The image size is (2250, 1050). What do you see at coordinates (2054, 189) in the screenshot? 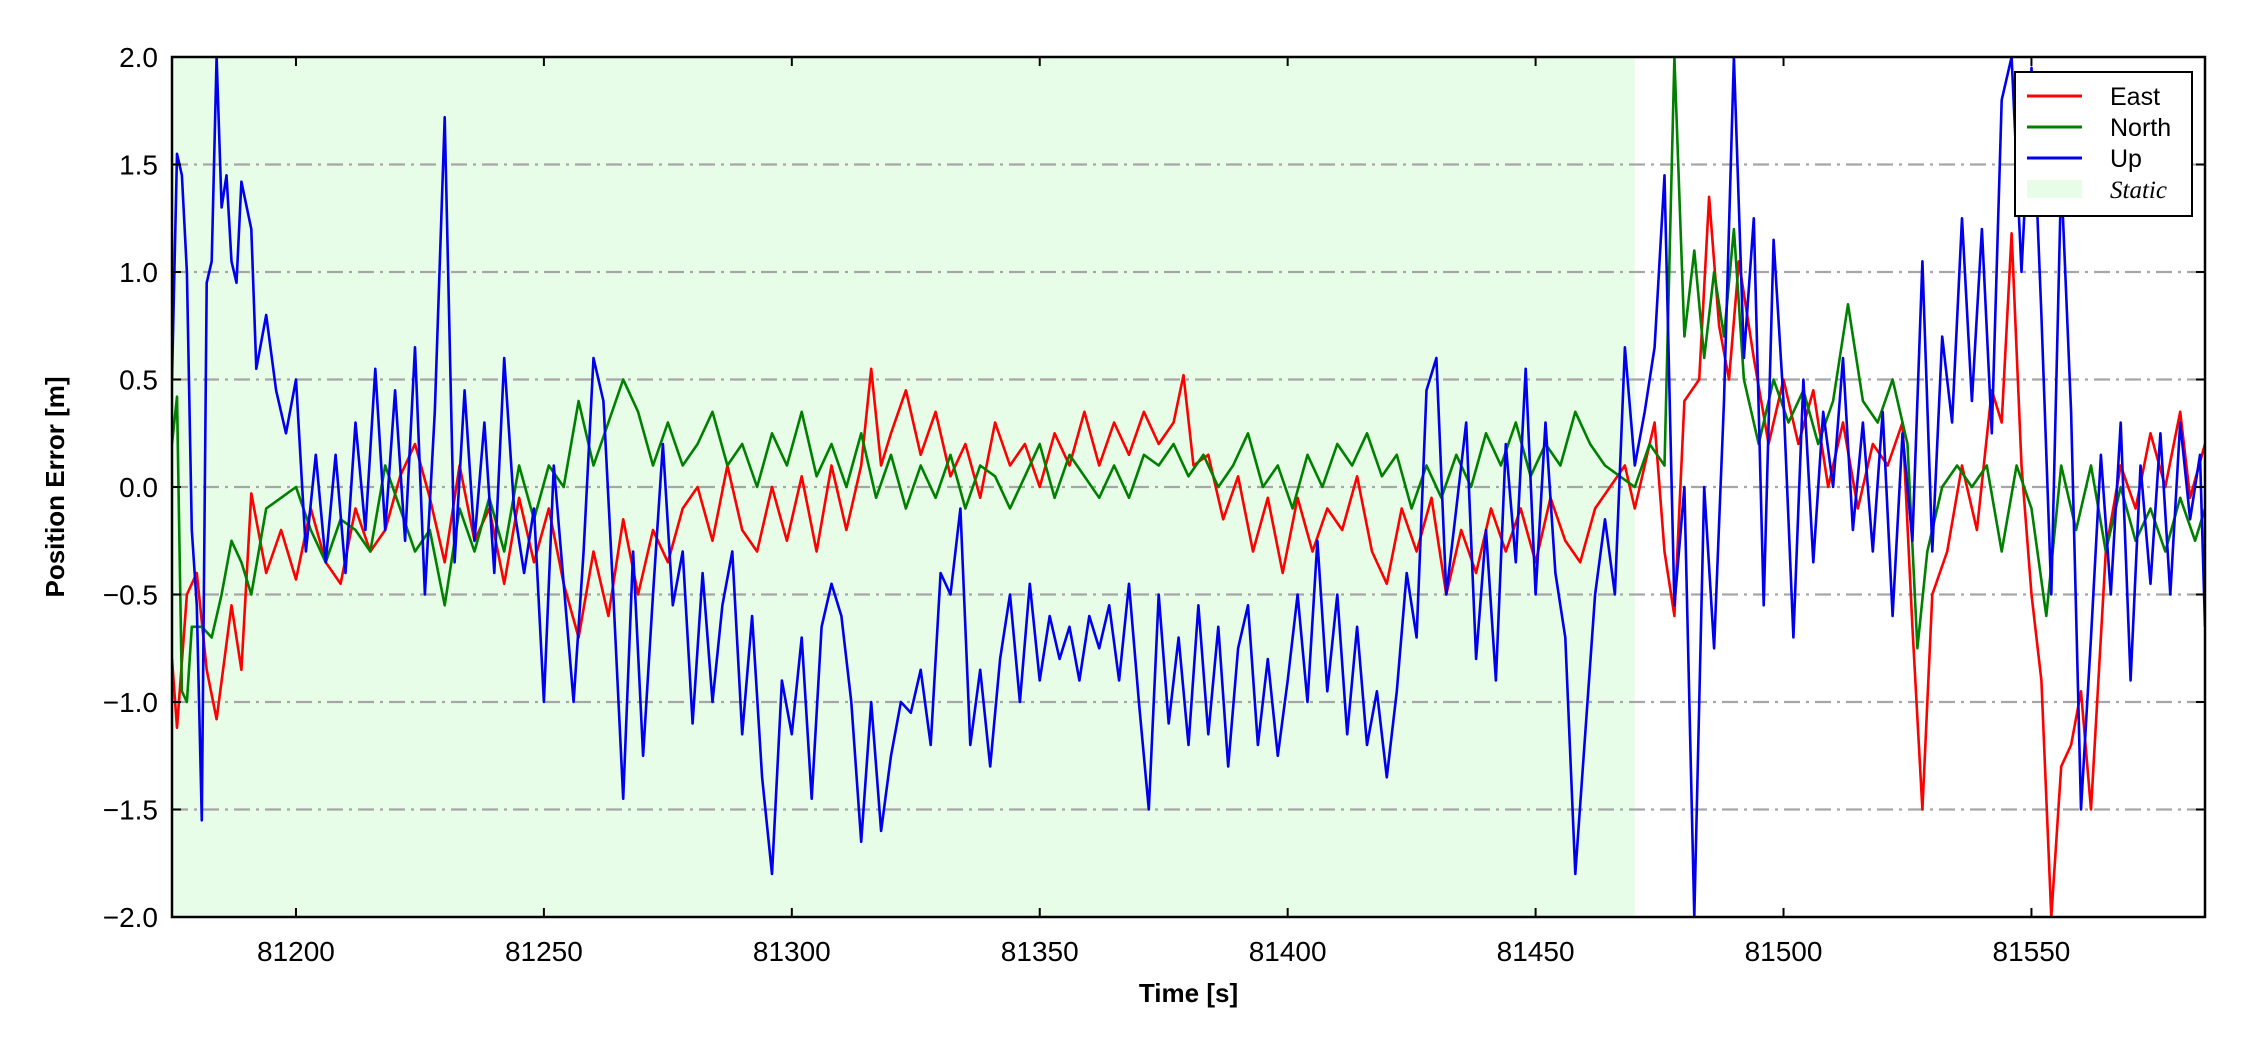
I see `legend-swatch-static` at bounding box center [2054, 189].